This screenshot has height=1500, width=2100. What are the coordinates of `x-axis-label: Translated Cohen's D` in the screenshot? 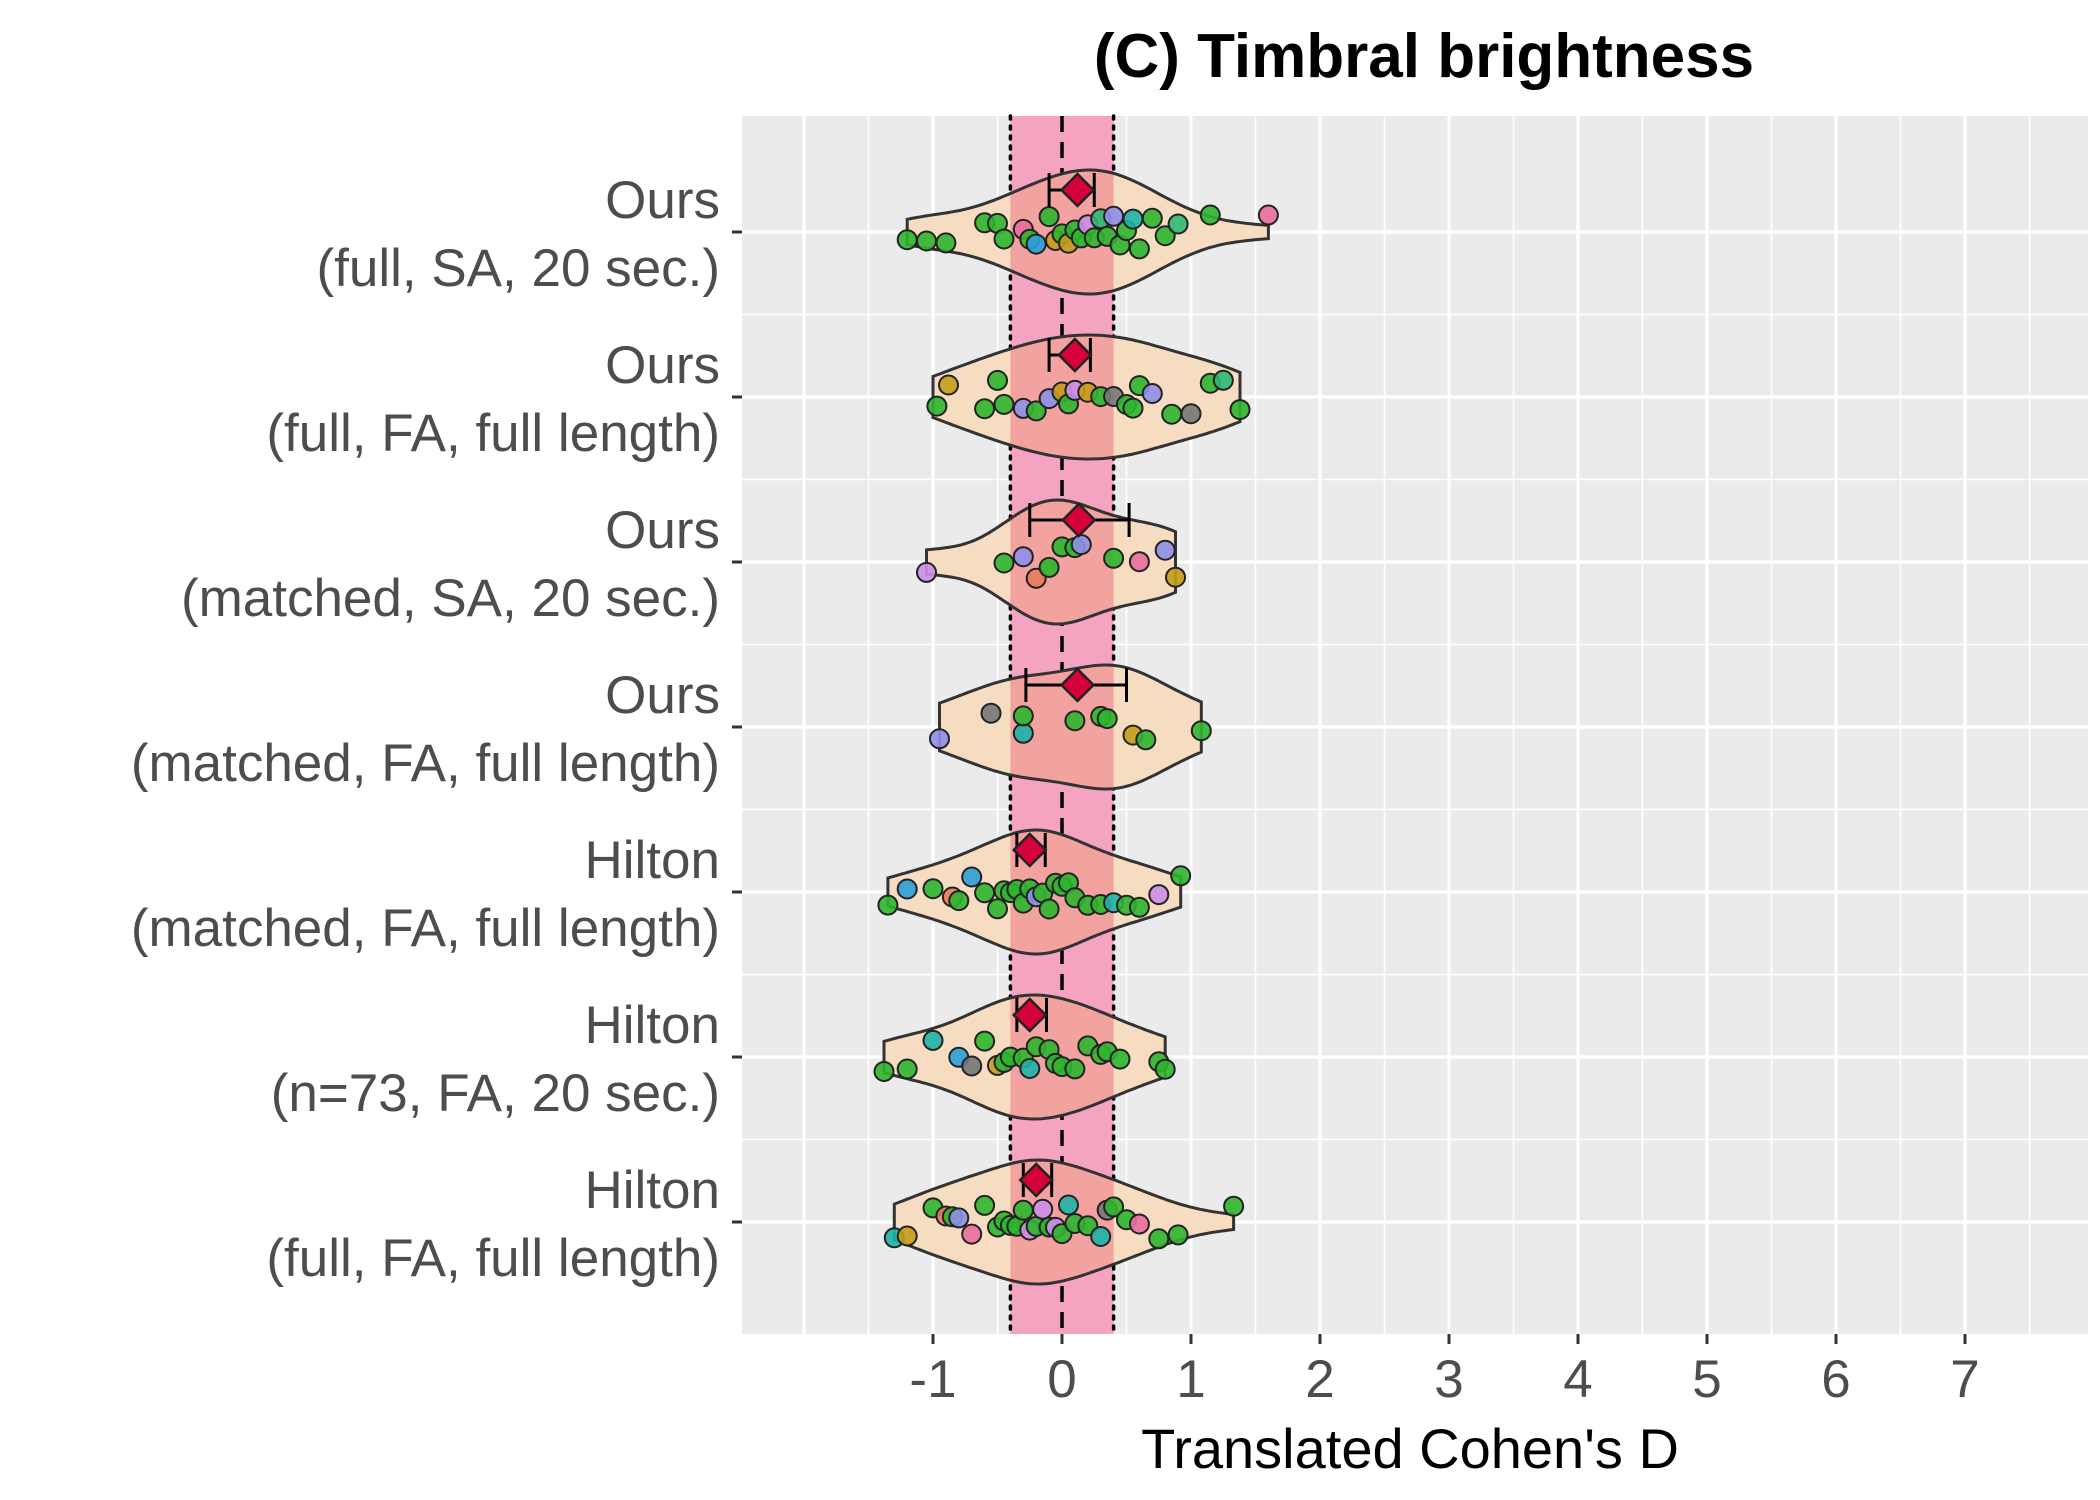 It's located at (1410, 1448).